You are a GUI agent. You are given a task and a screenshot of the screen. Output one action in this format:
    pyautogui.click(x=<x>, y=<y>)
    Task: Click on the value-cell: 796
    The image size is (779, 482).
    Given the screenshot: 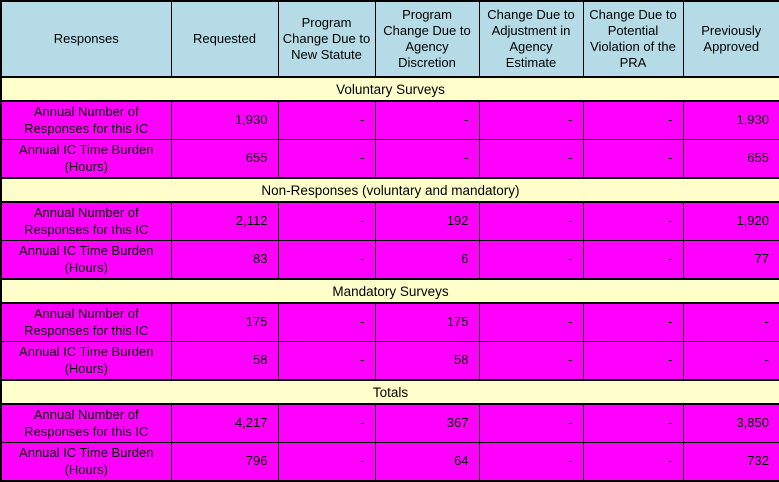 What is the action you would take?
    pyautogui.click(x=224, y=462)
    